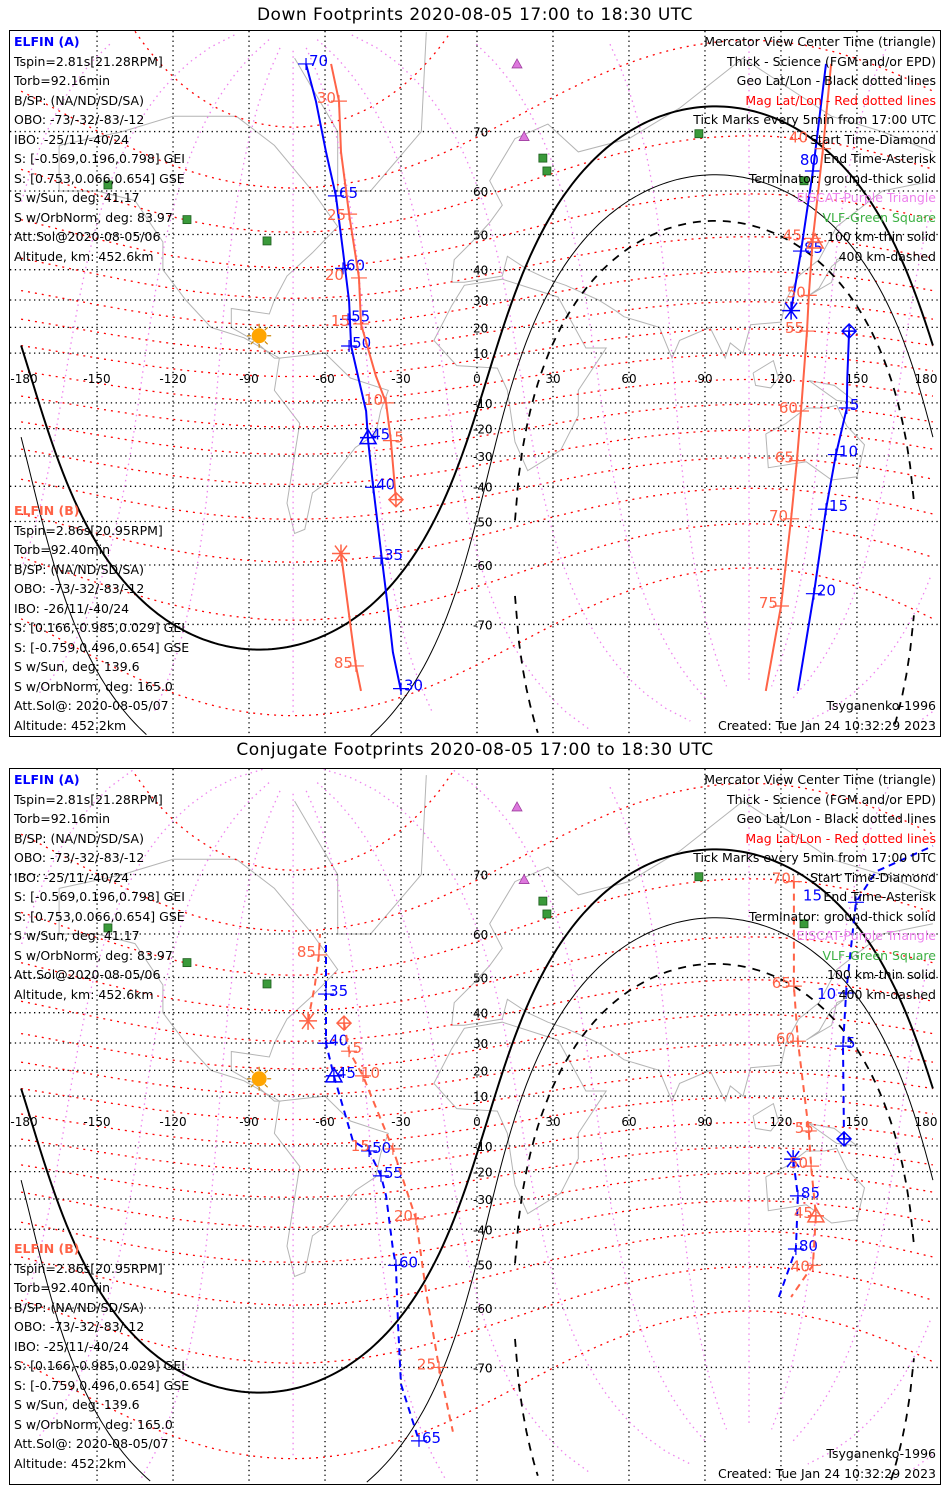  I want to click on satellite-info-line: Torb=92.16min, so click(62, 80).